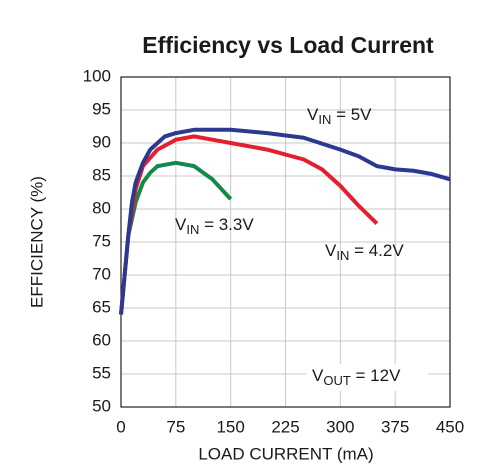  What do you see at coordinates (288, 45) in the screenshot?
I see `chart-title: Efficiency vs Load Current` at bounding box center [288, 45].